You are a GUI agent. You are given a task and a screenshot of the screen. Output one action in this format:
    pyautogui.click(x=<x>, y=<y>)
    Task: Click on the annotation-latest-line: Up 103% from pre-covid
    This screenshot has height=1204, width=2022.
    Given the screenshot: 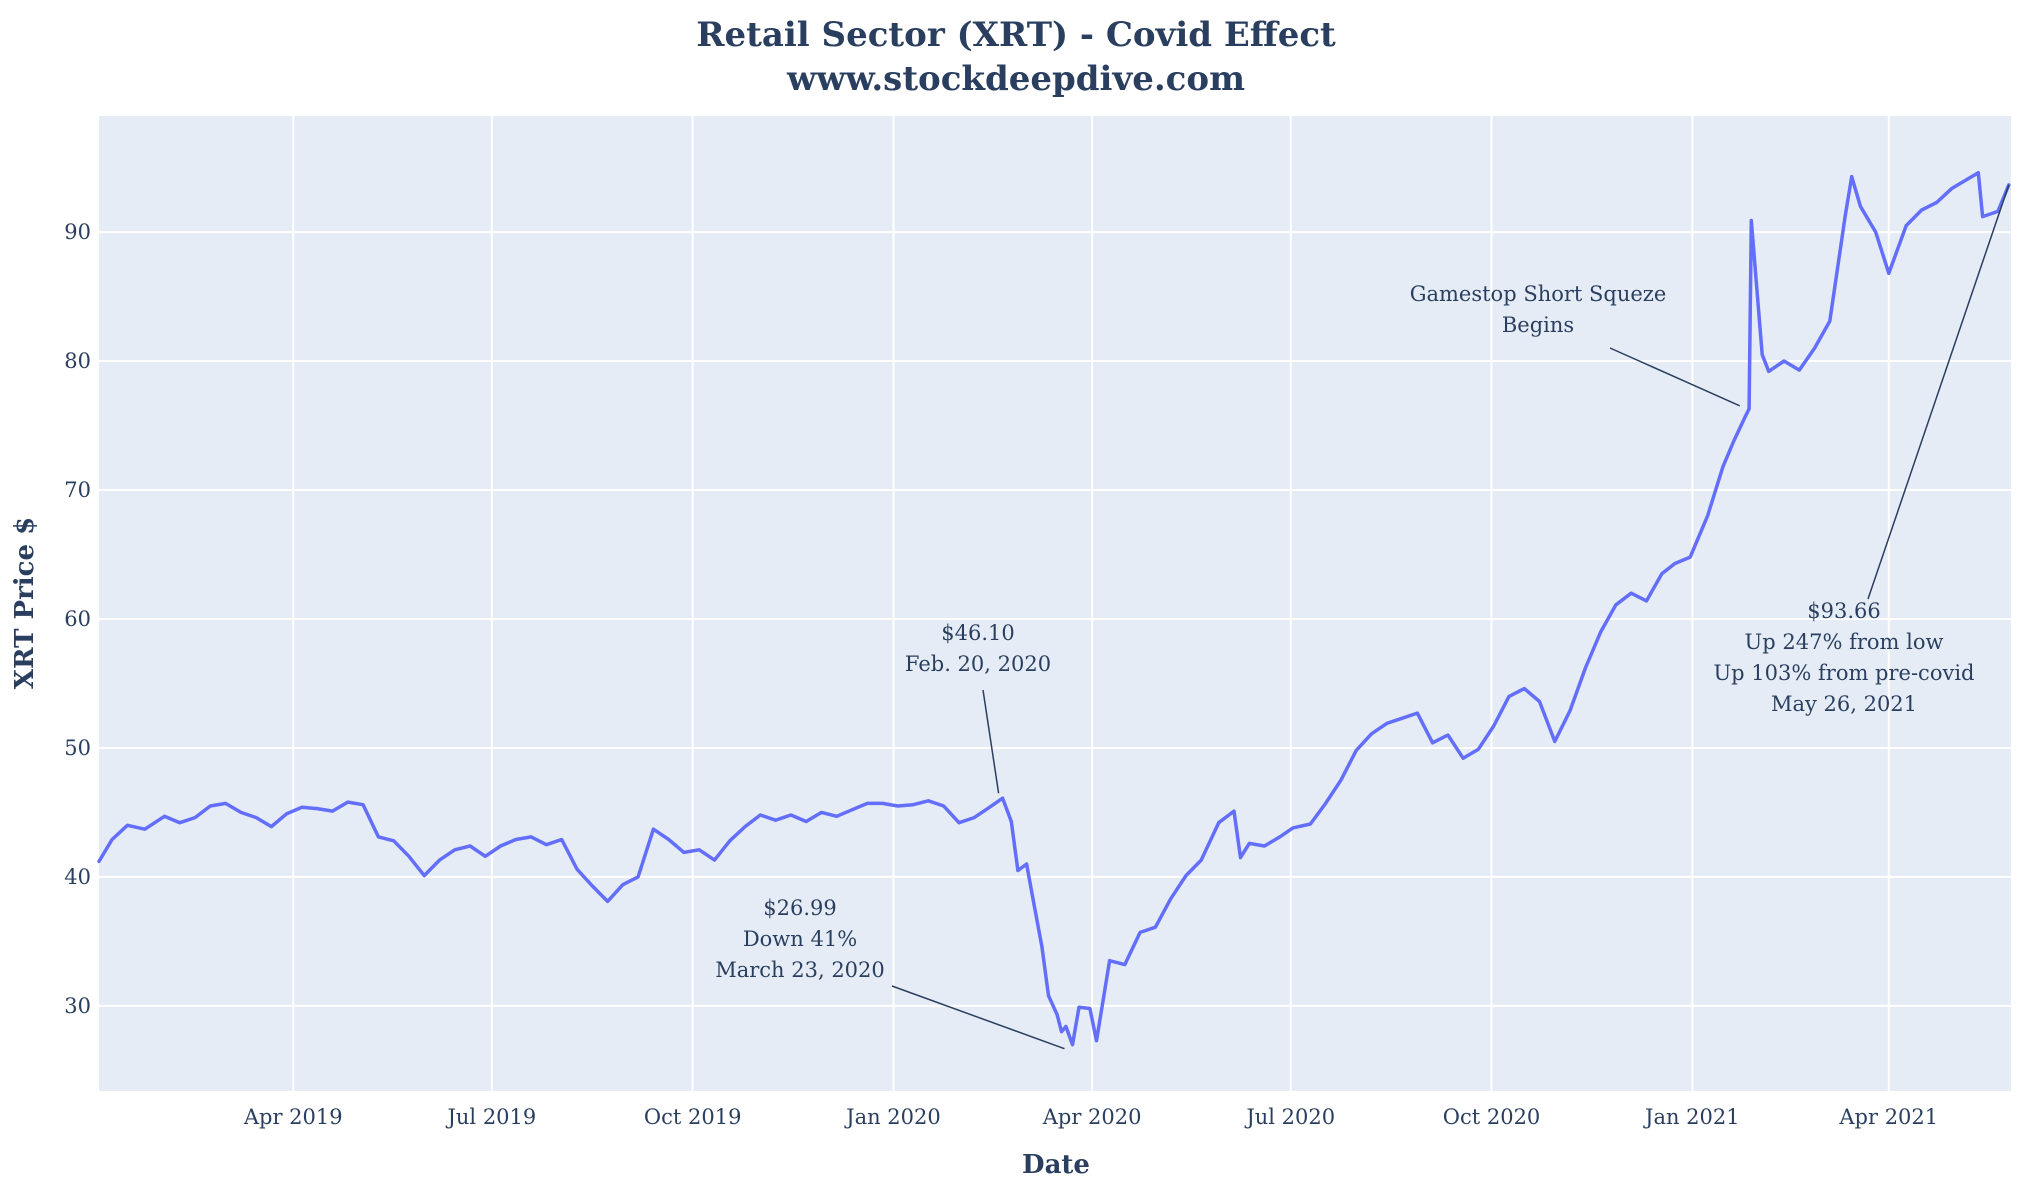 What is the action you would take?
    pyautogui.click(x=1843, y=673)
    